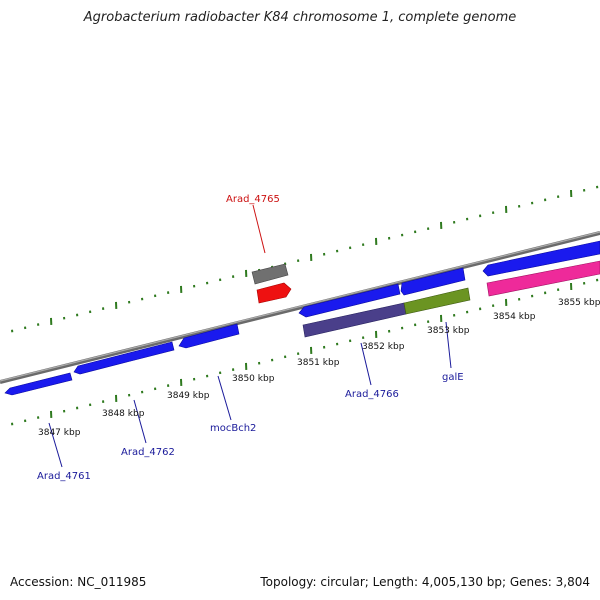 The width and height of the screenshot is (600, 600). I want to click on cds-pink-bar, so click(543, 278).